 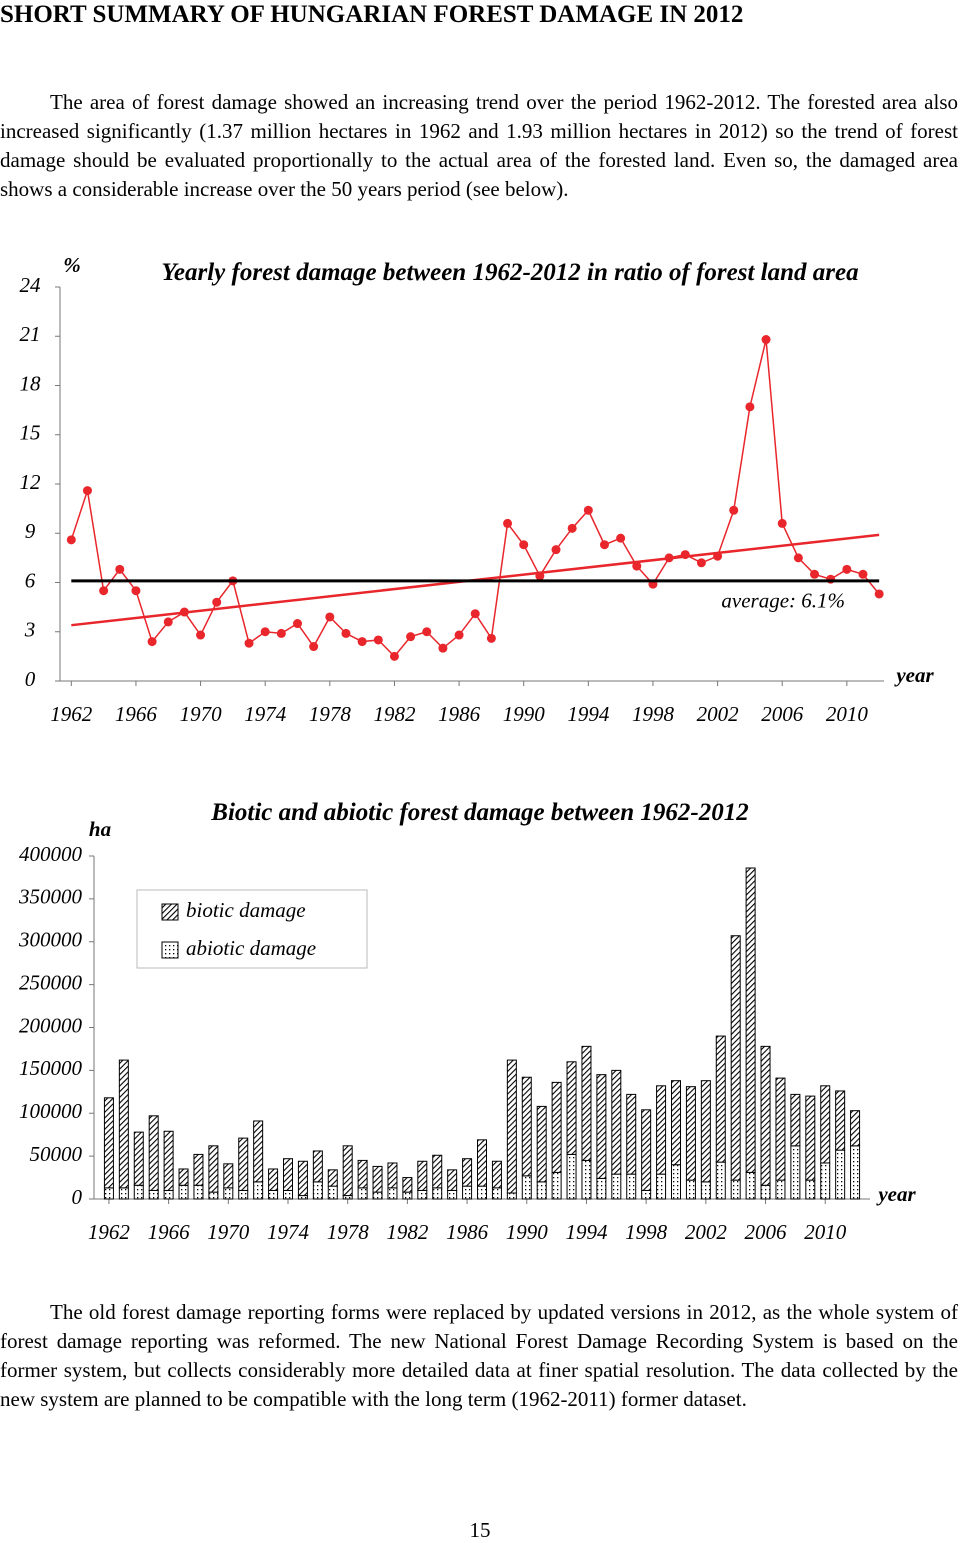 I want to click on y-tick-label: 150000, so click(x=51, y=1068).